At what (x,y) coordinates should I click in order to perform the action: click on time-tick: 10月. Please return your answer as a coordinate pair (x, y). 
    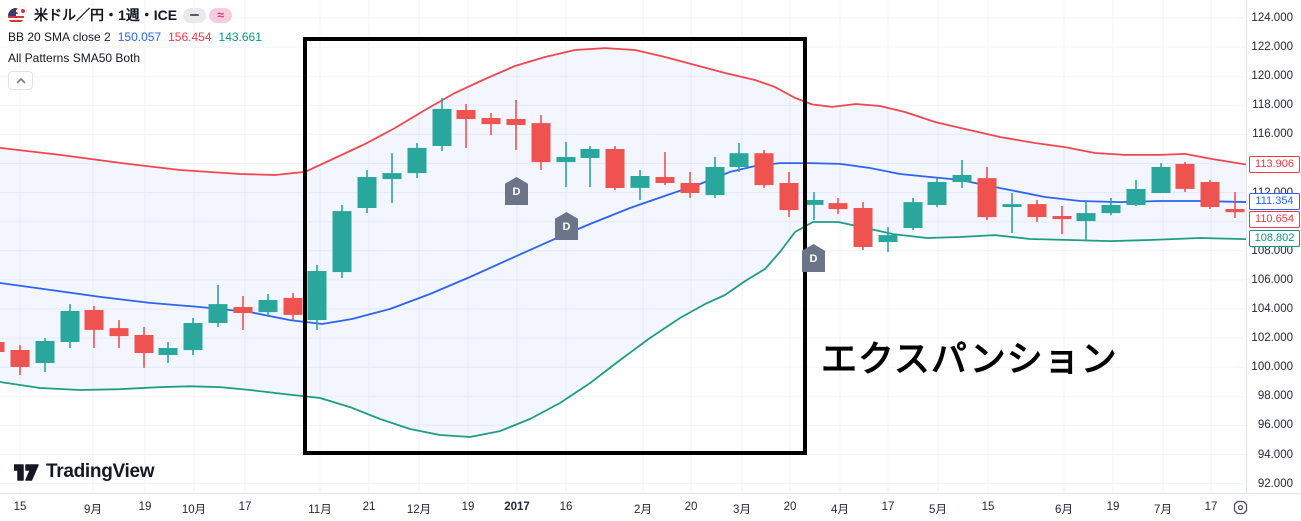
    Looking at the image, I should click on (194, 510).